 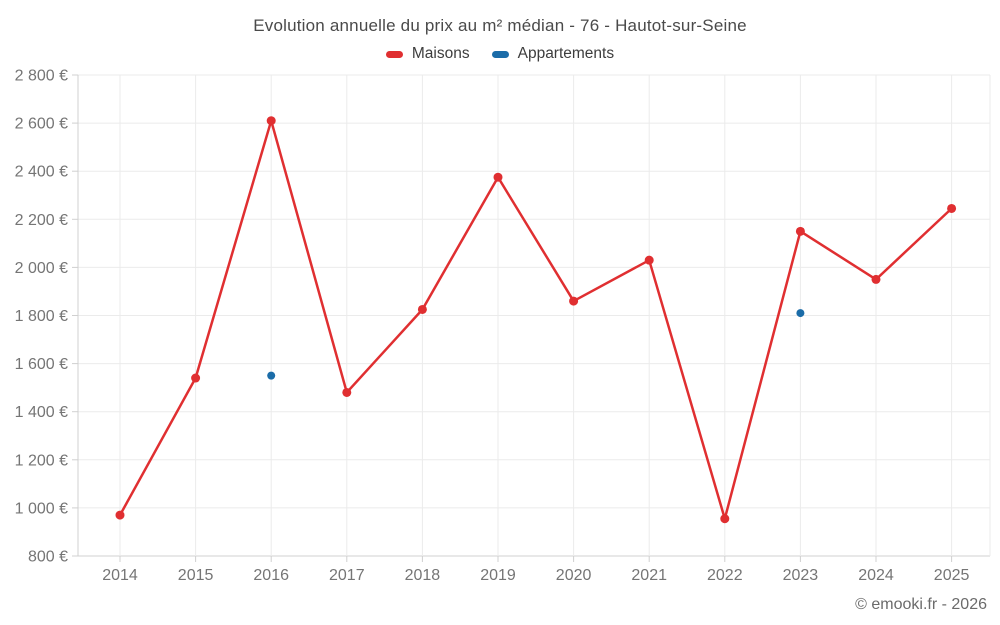 I want to click on maisons-point-2015, so click(x=196, y=378).